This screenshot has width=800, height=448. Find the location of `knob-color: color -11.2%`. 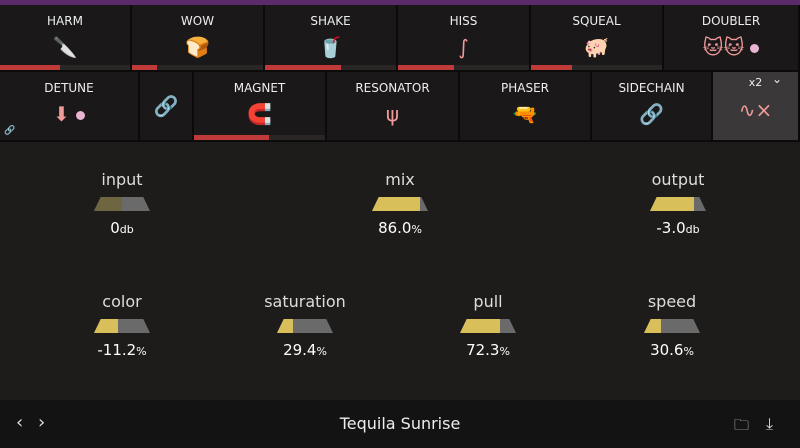

knob-color: color -11.2% is located at coordinates (122, 325).